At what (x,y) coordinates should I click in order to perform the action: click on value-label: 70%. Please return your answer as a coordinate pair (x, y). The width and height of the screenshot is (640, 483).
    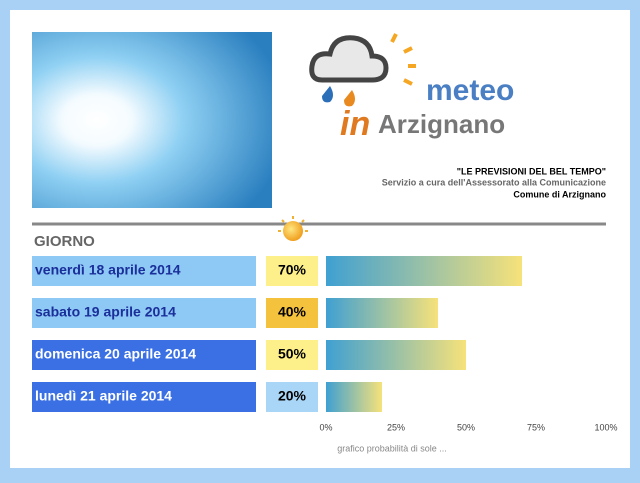
    Looking at the image, I should click on (292, 270).